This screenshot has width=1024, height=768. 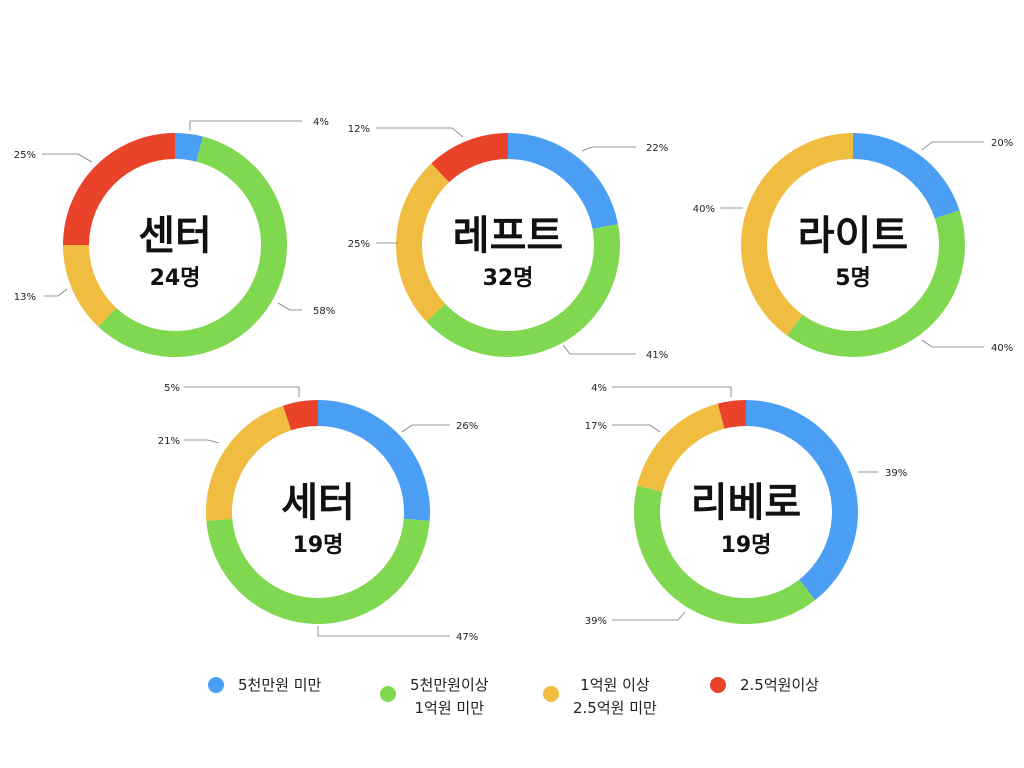 I want to click on donut-chart-2: 22% 41% 25% 12% 레프트 32명, so click(x=508, y=242).